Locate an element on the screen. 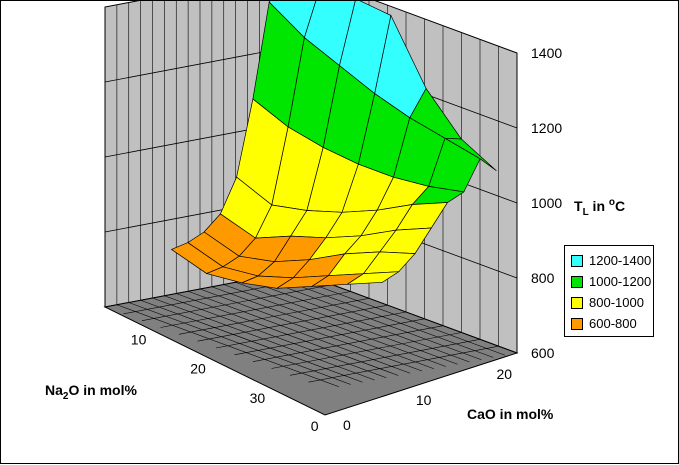 The width and height of the screenshot is (679, 465). legend-item: 1000-1200 is located at coordinates (612, 281).